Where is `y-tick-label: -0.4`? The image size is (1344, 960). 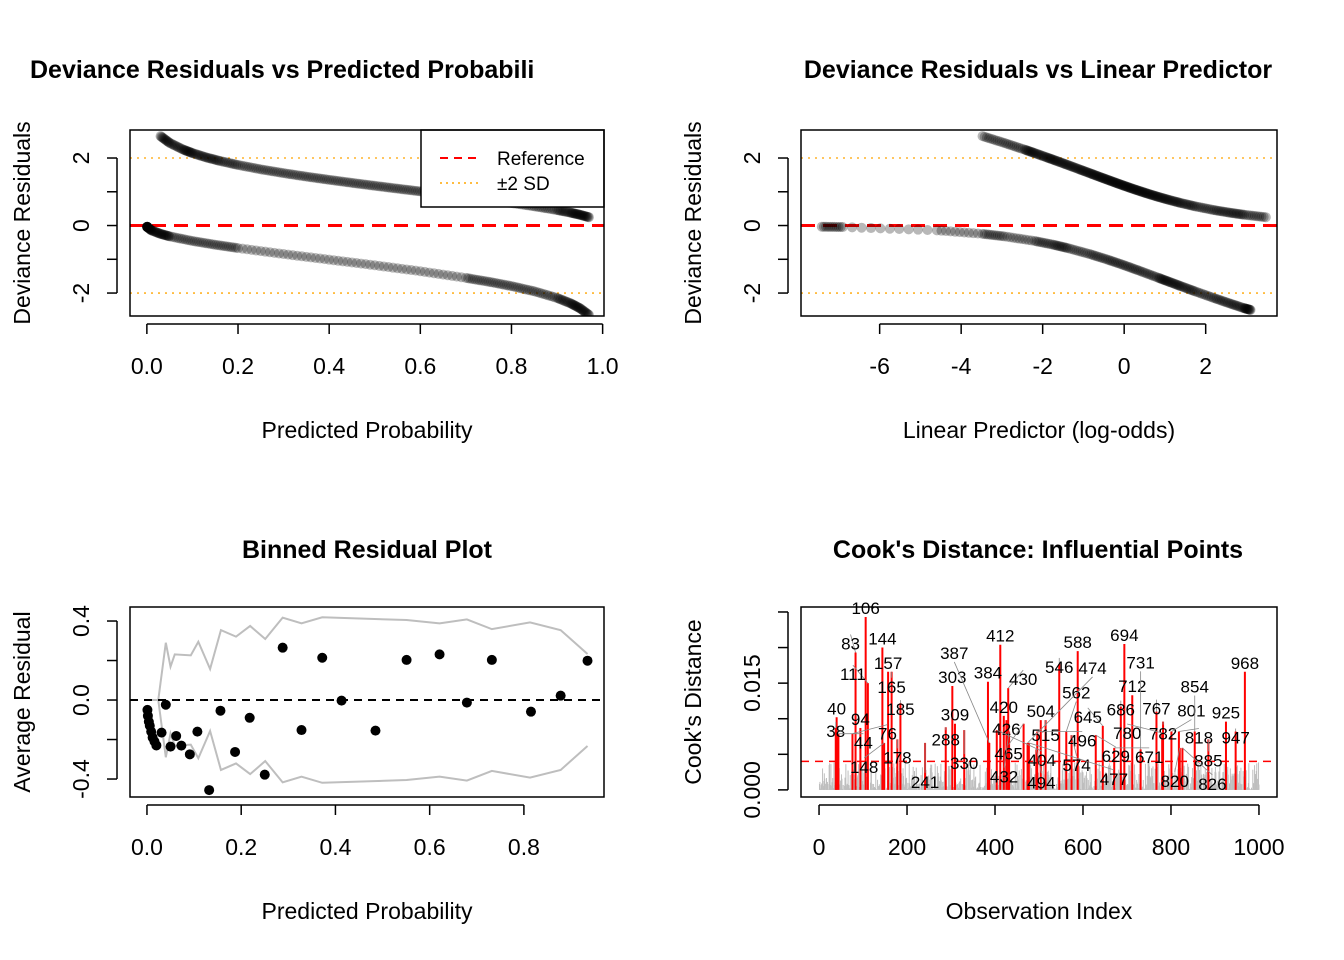 y-tick-label: -0.4 is located at coordinates (81, 779).